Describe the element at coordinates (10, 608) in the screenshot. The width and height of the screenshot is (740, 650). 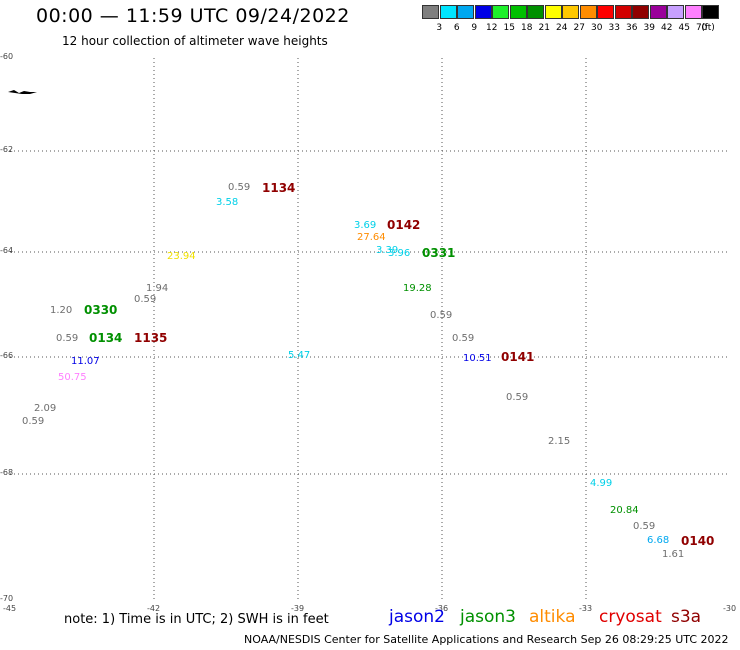
I see `lon-label: -45` at that location.